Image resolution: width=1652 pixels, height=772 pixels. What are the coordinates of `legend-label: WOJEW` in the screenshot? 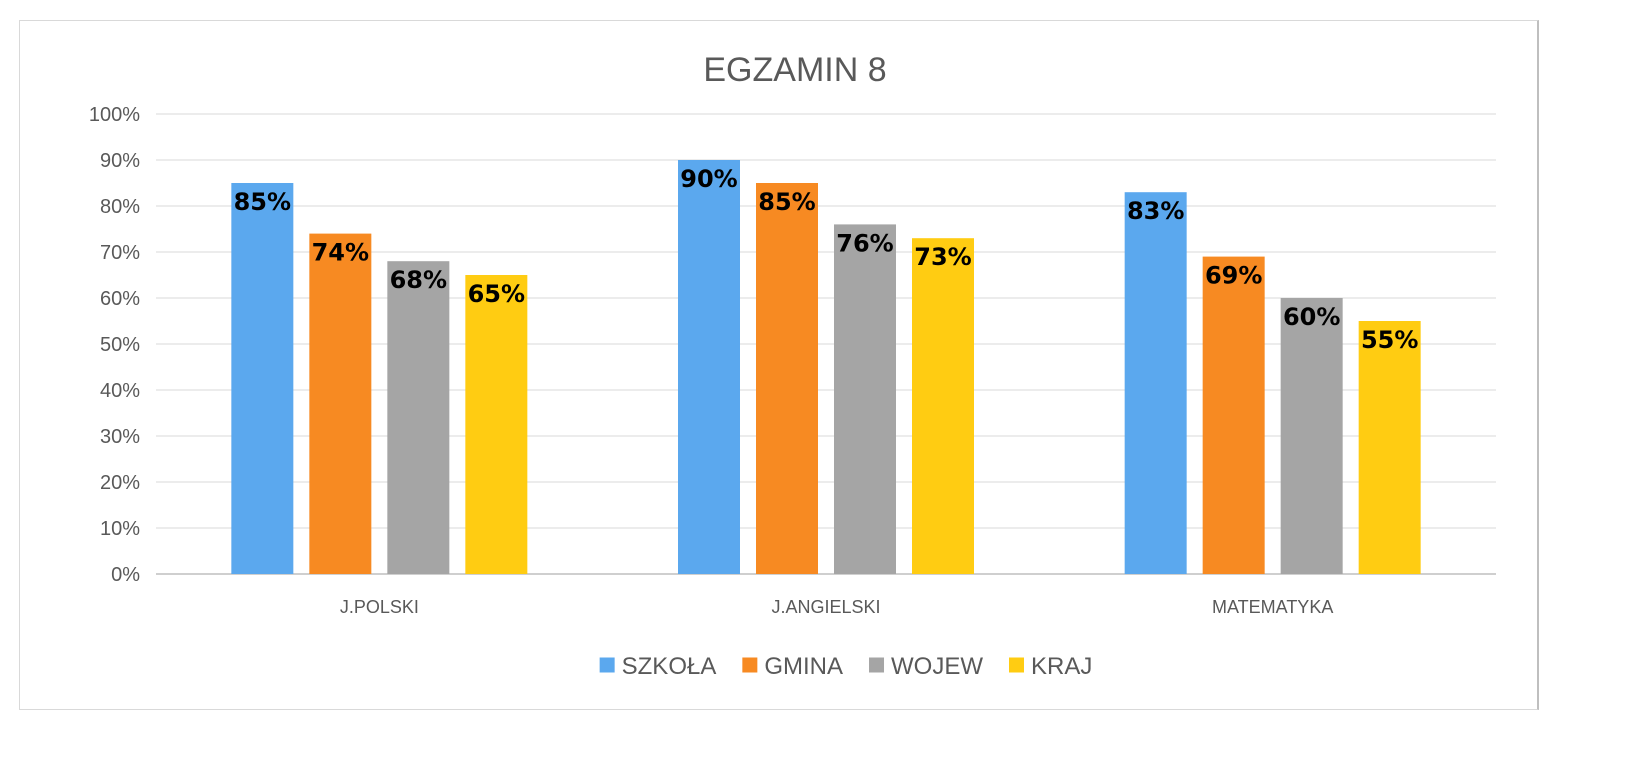 It's located at (937, 666).